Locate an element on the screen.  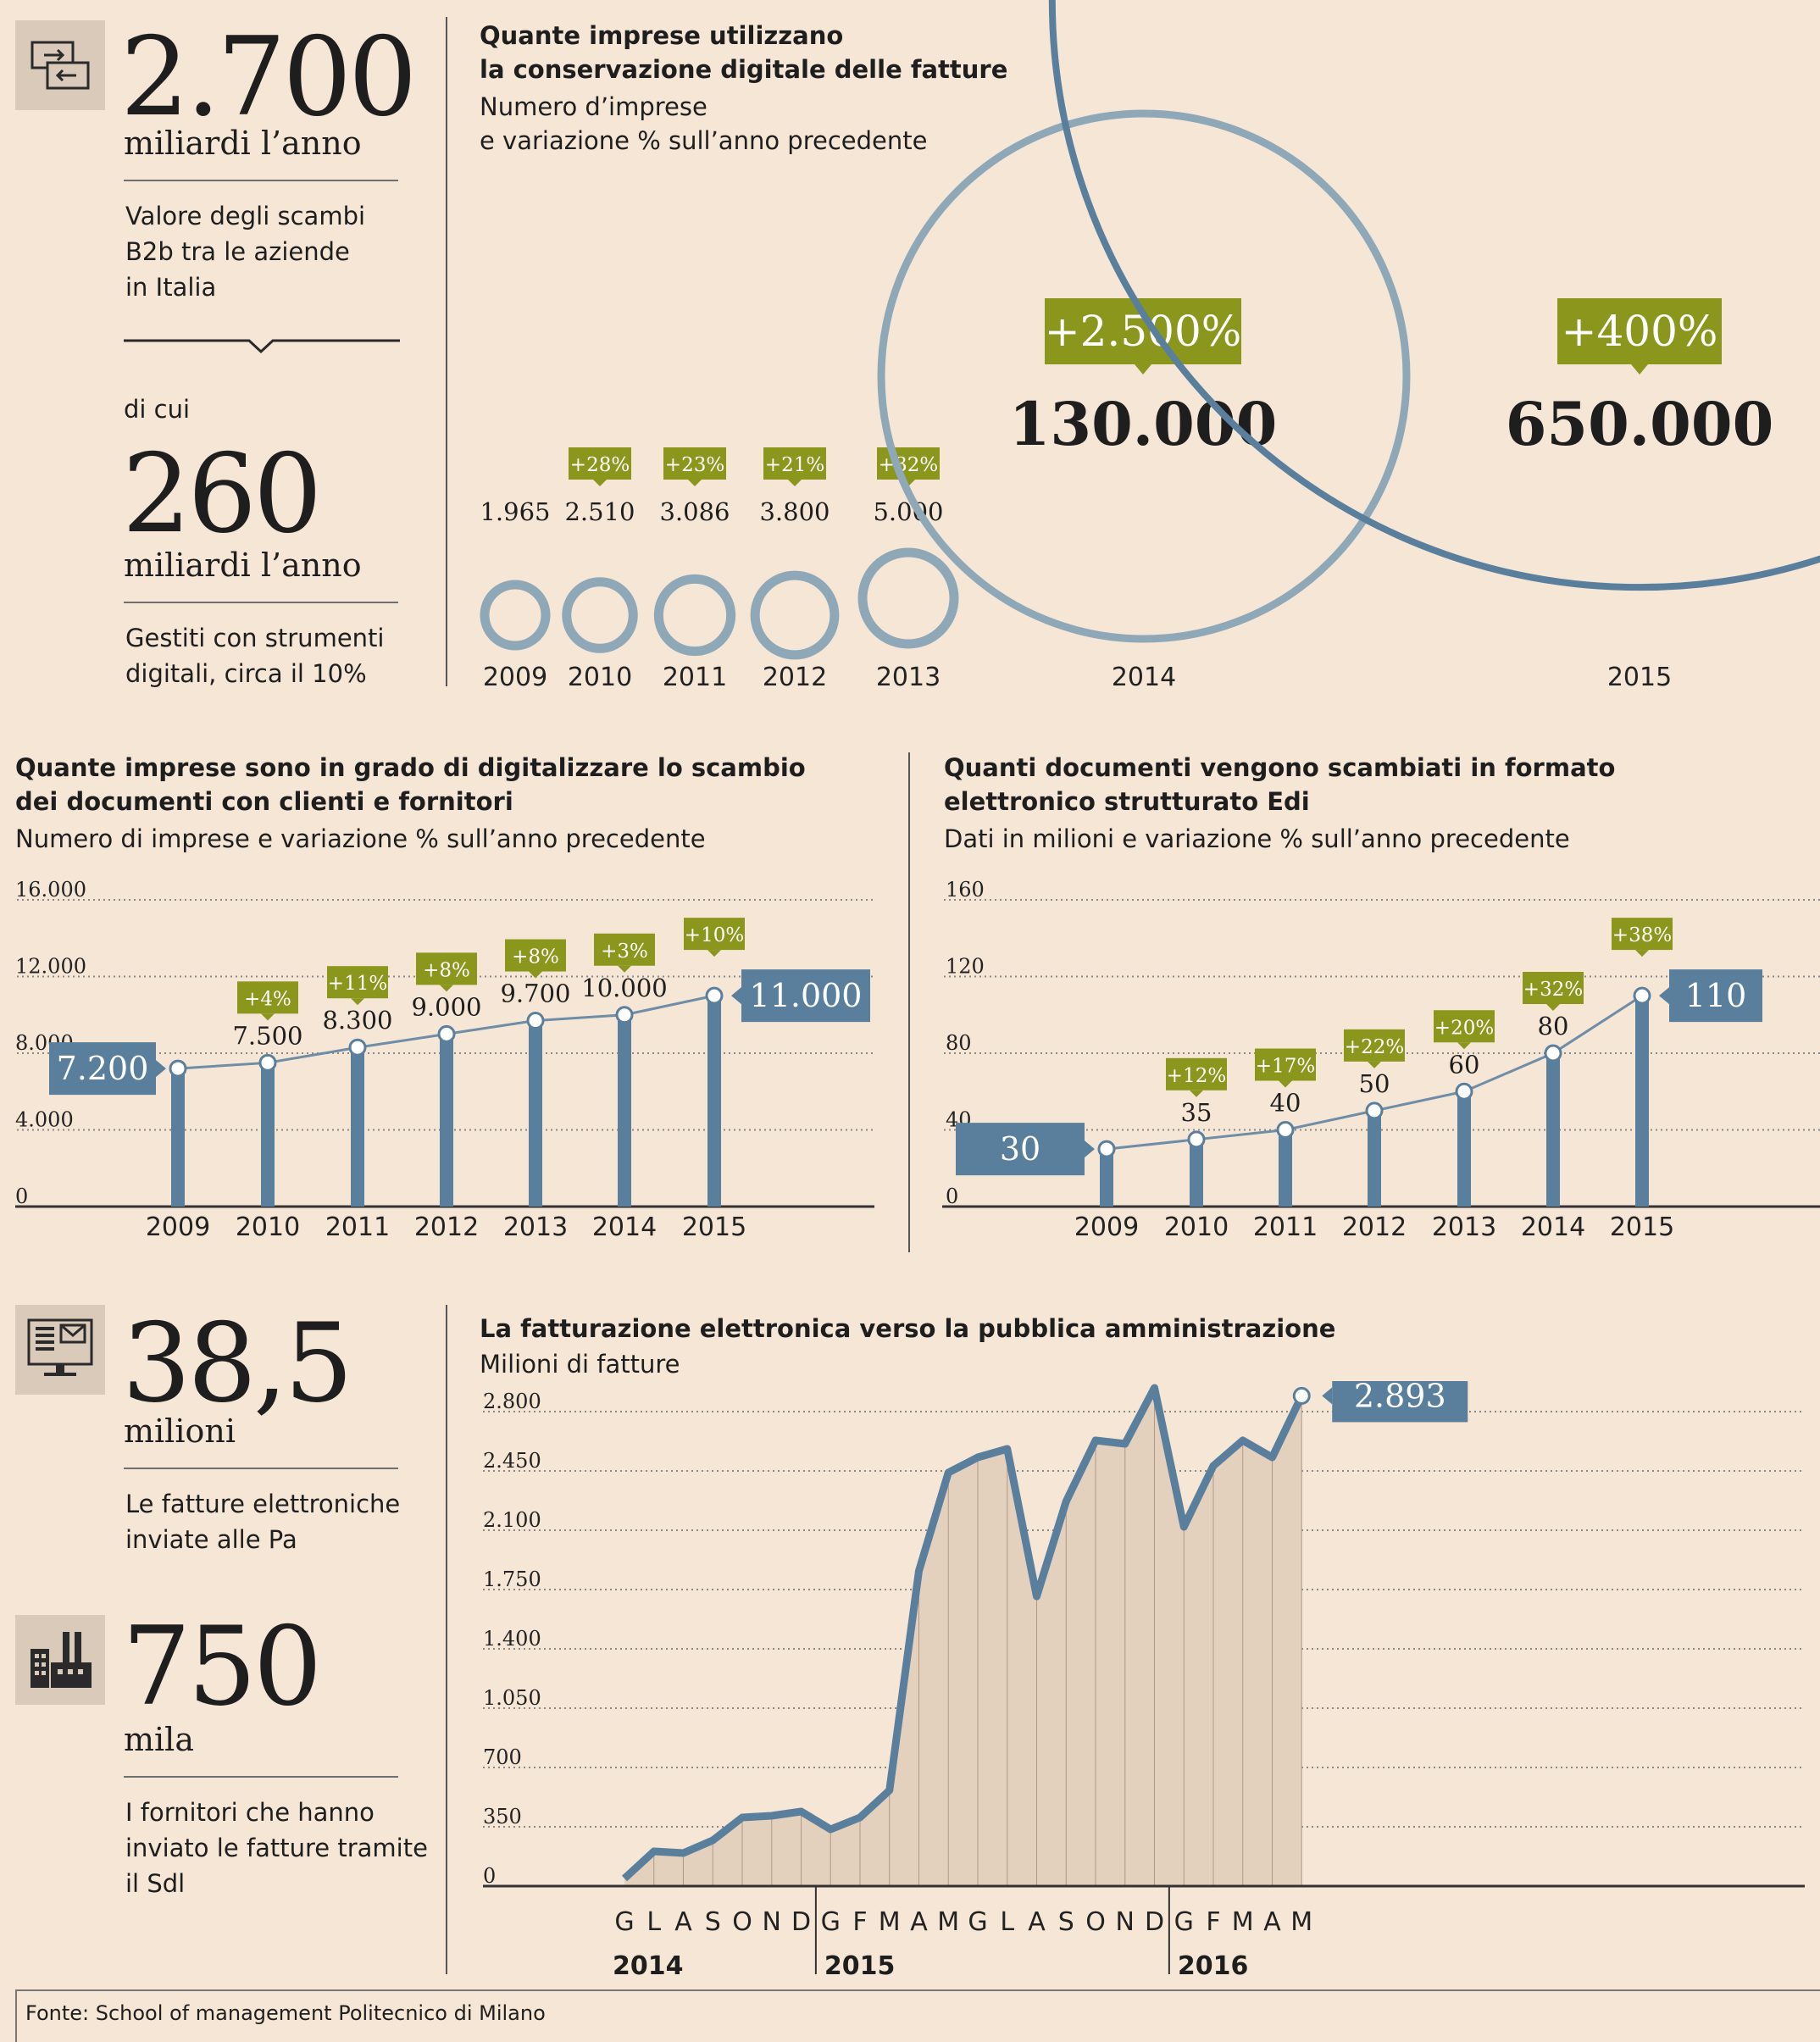
value-label: 2.893 is located at coordinates (1400, 1397).